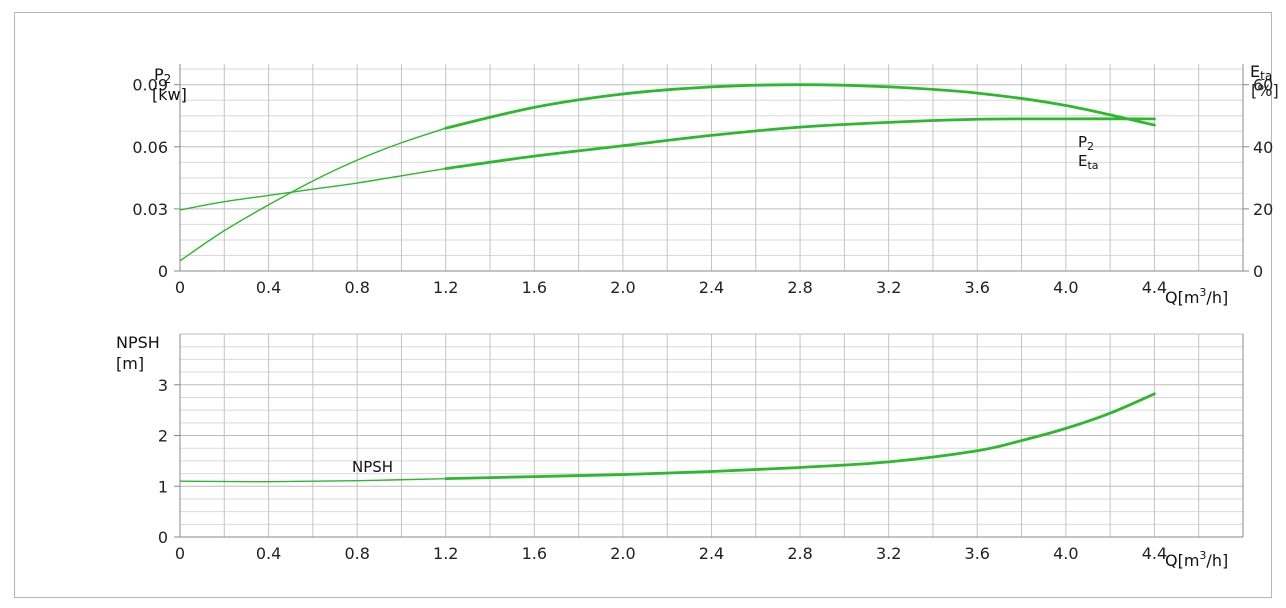 The width and height of the screenshot is (1286, 608). What do you see at coordinates (163, 486) in the screenshot?
I see `left-y-tick-label: 1` at bounding box center [163, 486].